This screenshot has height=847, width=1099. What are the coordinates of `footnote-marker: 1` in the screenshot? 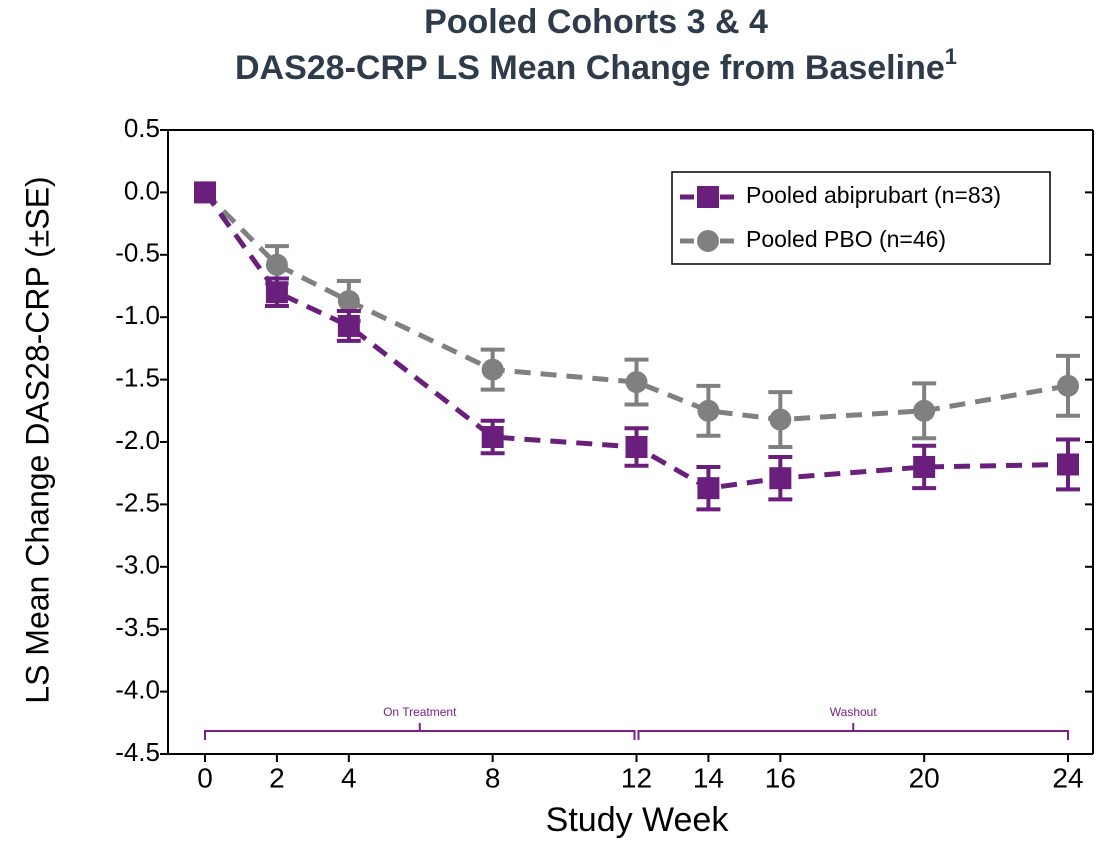 It's located at (951, 56).